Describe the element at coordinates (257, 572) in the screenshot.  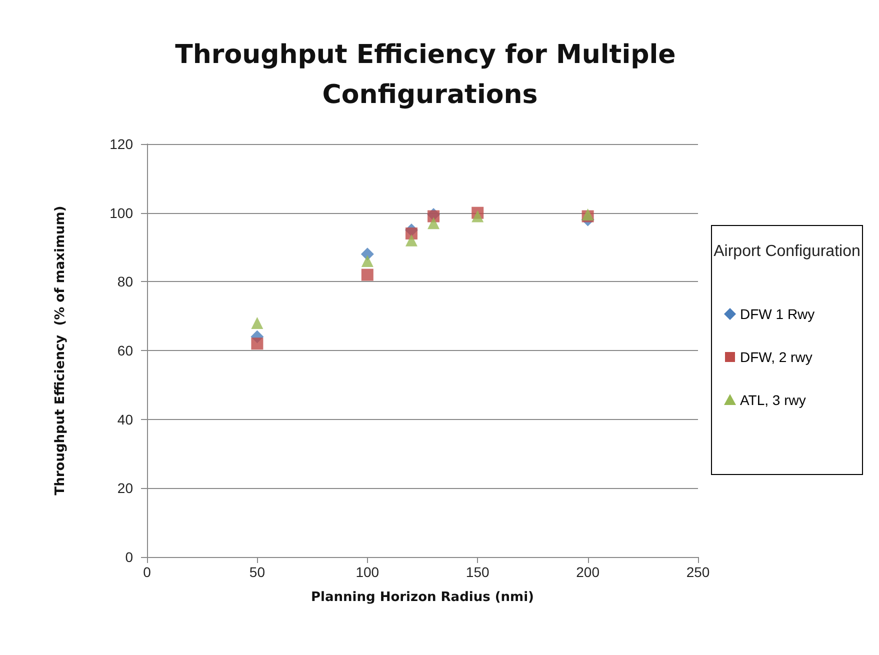
I see `x-tick-label: 50` at that location.